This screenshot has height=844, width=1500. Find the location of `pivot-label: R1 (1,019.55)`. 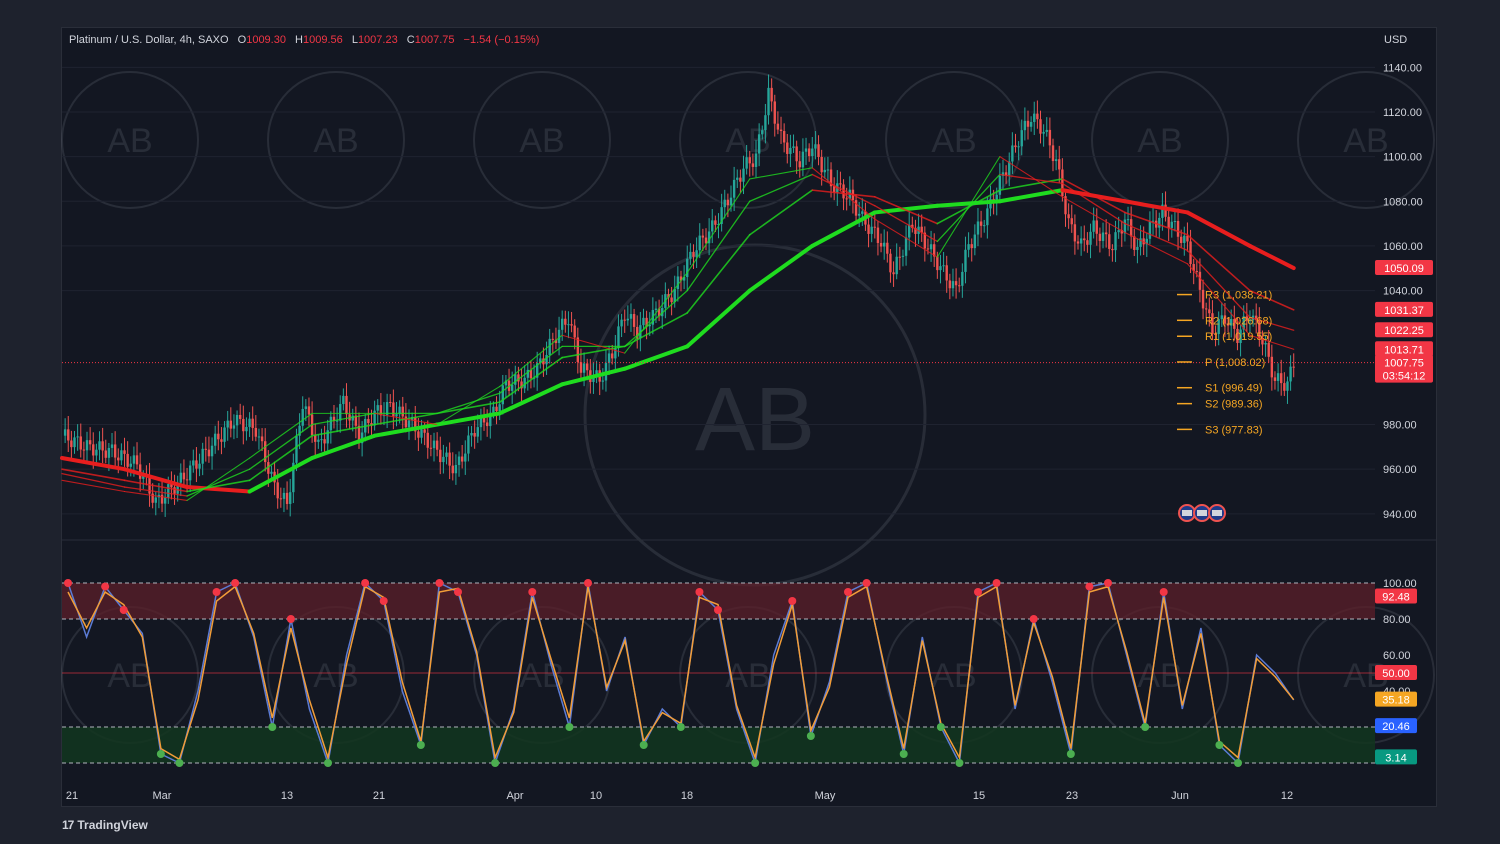

pivot-label: R1 (1,019.55) is located at coordinates (1238, 337).